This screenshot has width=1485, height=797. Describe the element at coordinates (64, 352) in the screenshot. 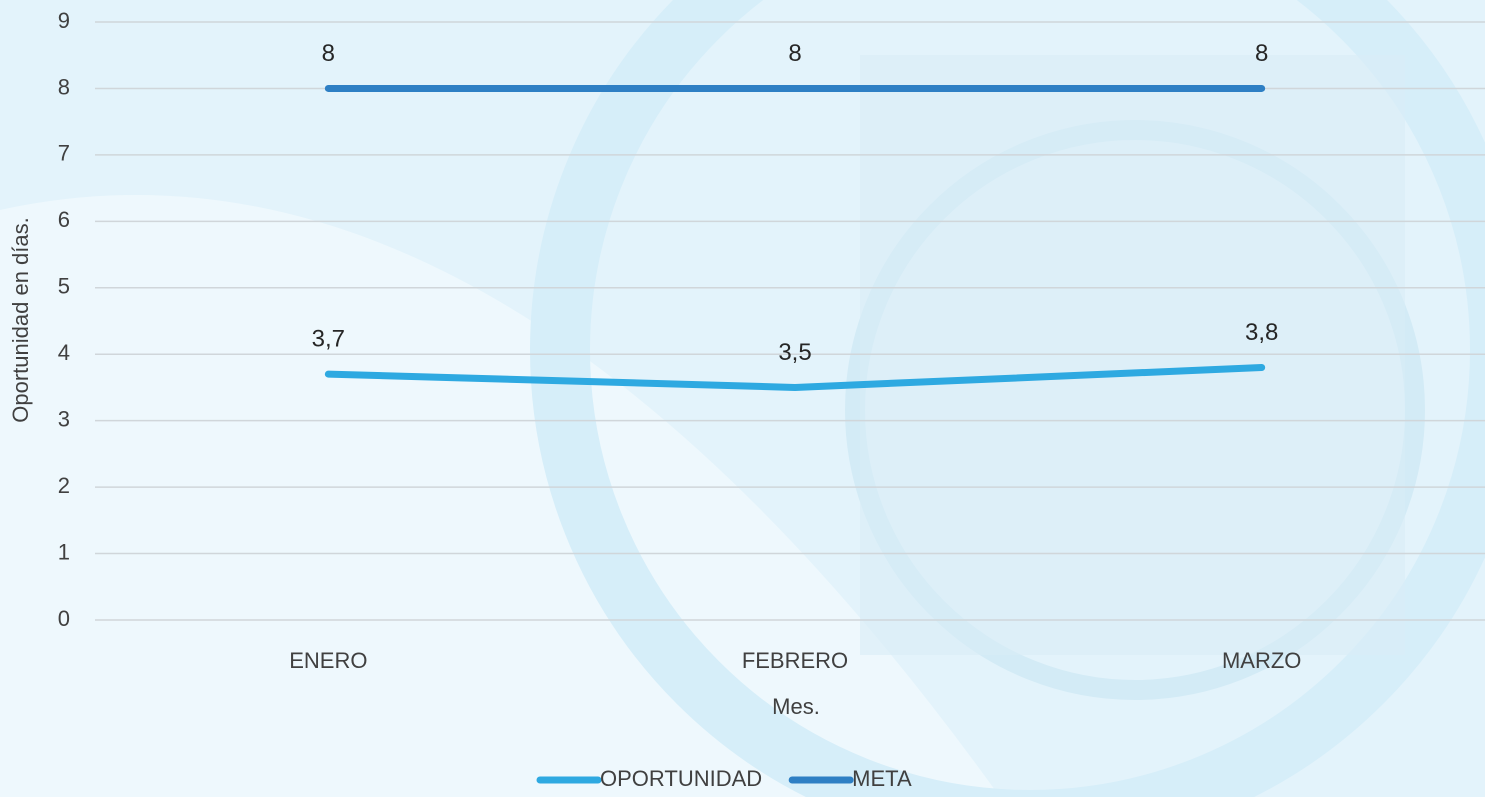

I see `y-tick-label: 4` at that location.